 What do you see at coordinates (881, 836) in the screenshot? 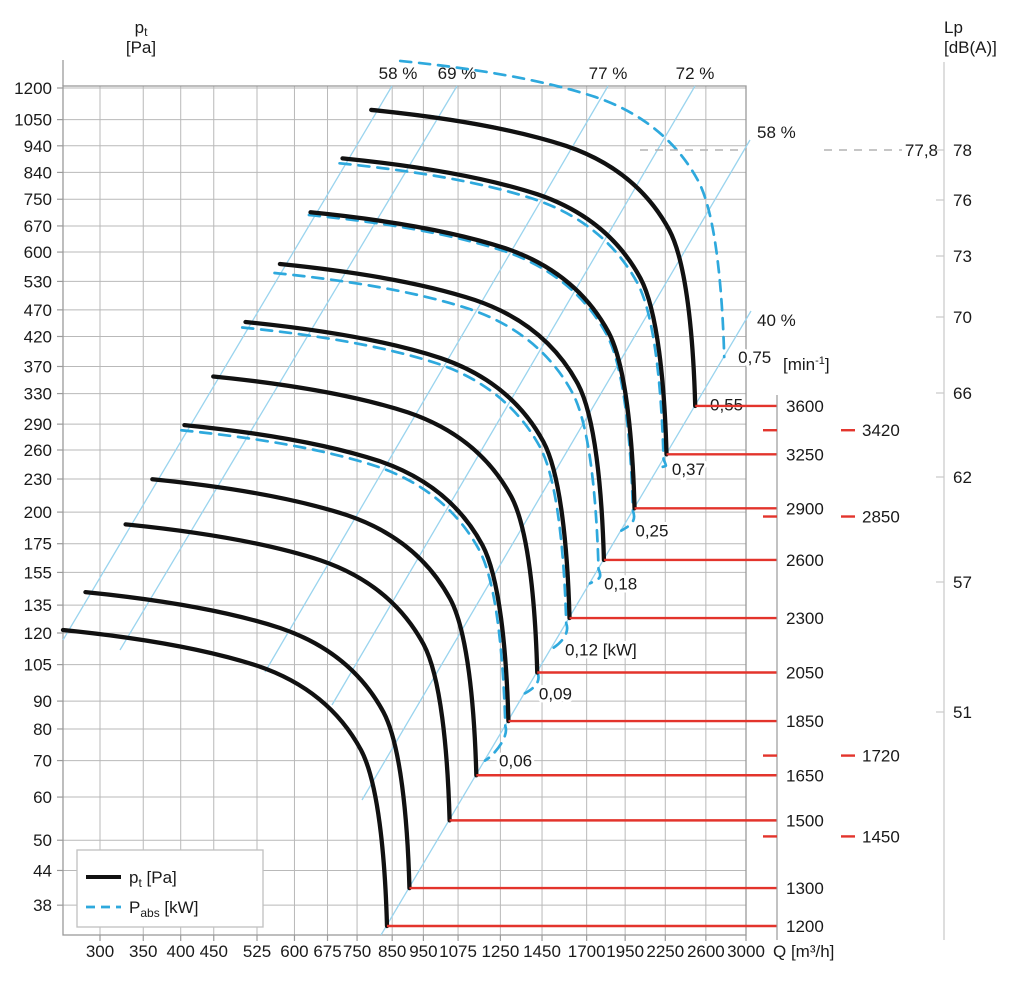
I see `rpm-minor-label: 1450` at bounding box center [881, 836].